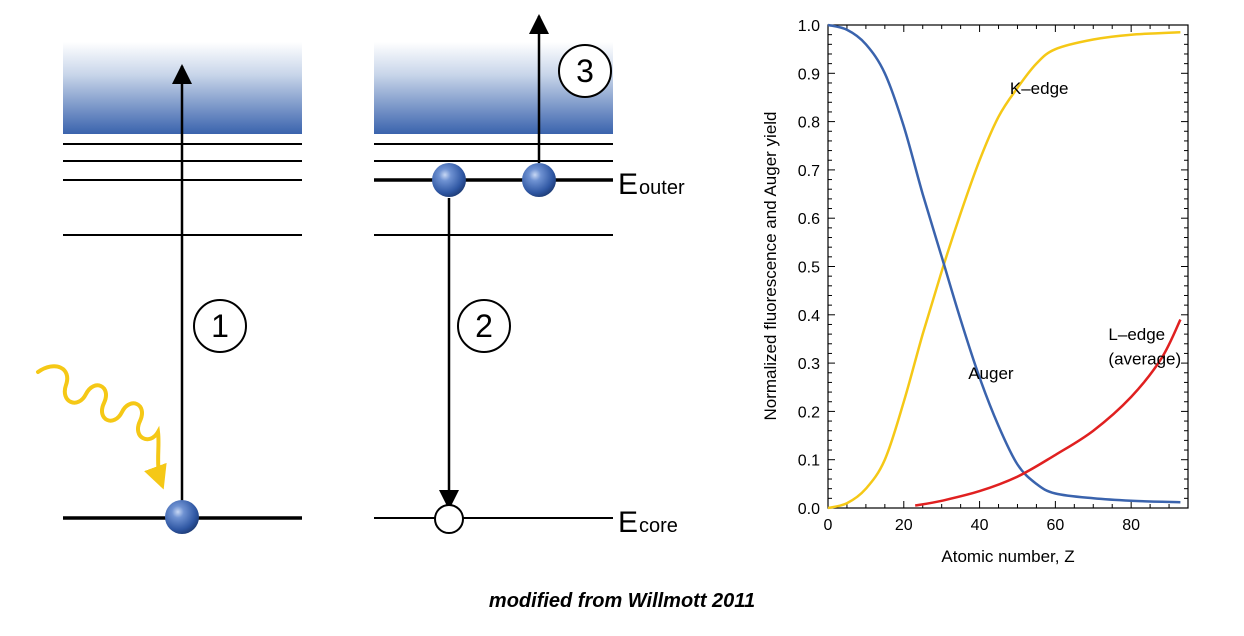  I want to click on x-tick-label: 20, so click(904, 525).